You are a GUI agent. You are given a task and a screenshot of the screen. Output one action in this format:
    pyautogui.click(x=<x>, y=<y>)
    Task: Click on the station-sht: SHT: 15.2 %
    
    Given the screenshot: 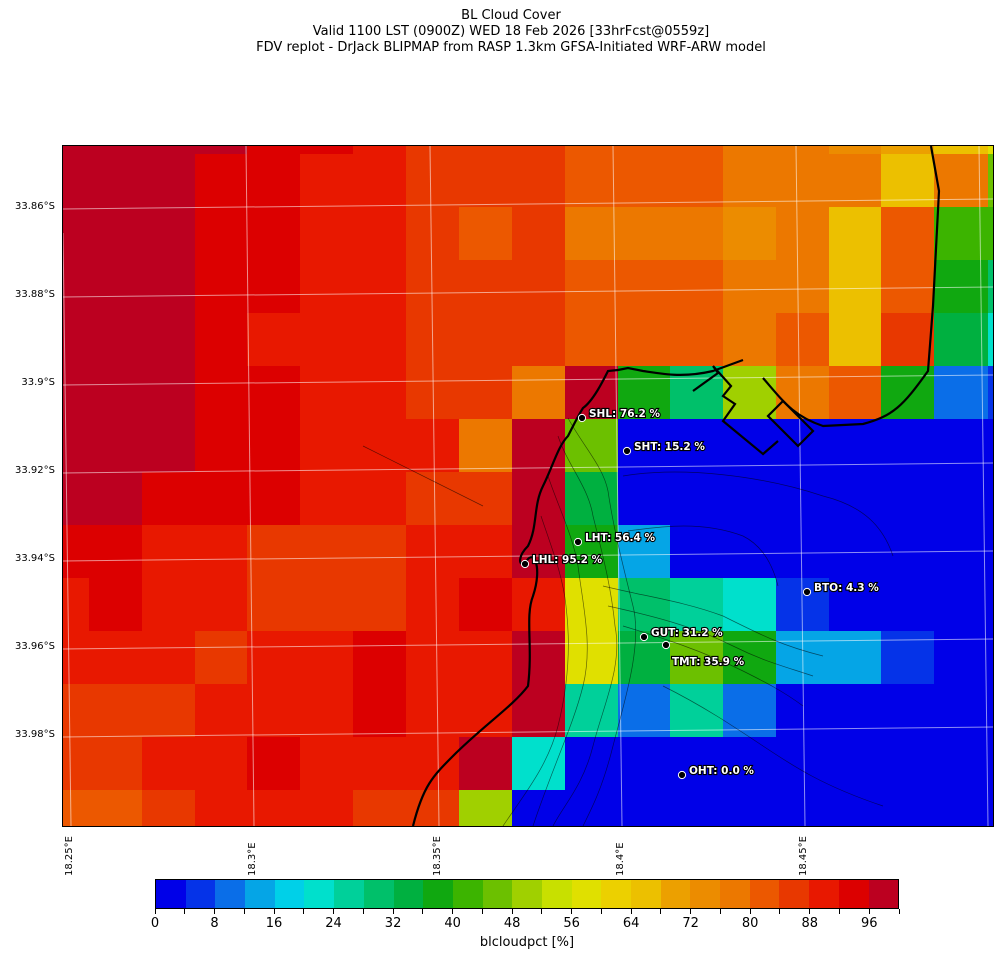 What is the action you would take?
    pyautogui.click(x=664, y=448)
    